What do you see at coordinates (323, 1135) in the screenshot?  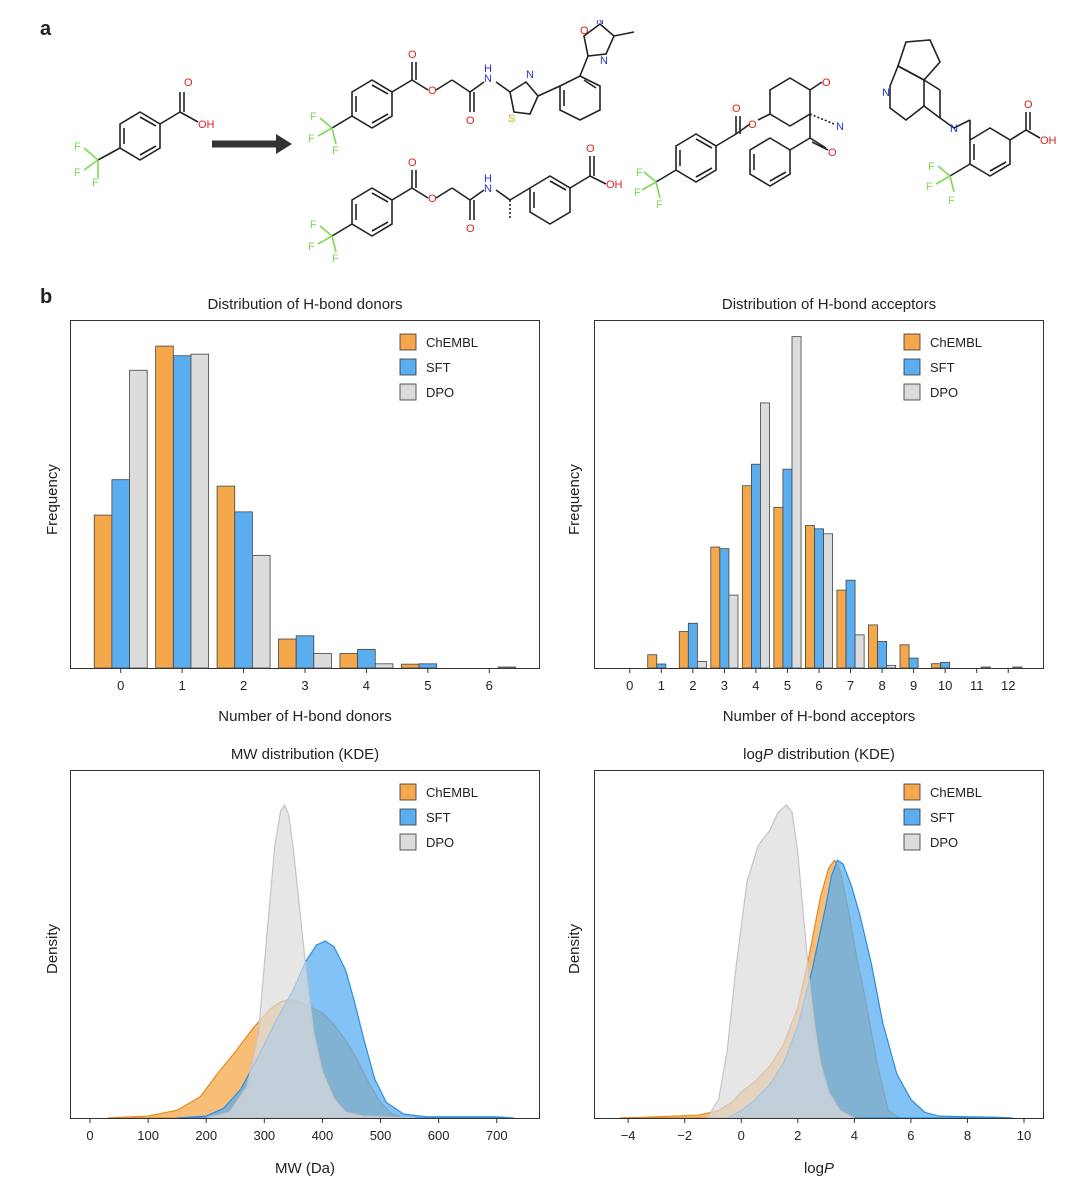 I see `x-tick-label: 400` at bounding box center [323, 1135].